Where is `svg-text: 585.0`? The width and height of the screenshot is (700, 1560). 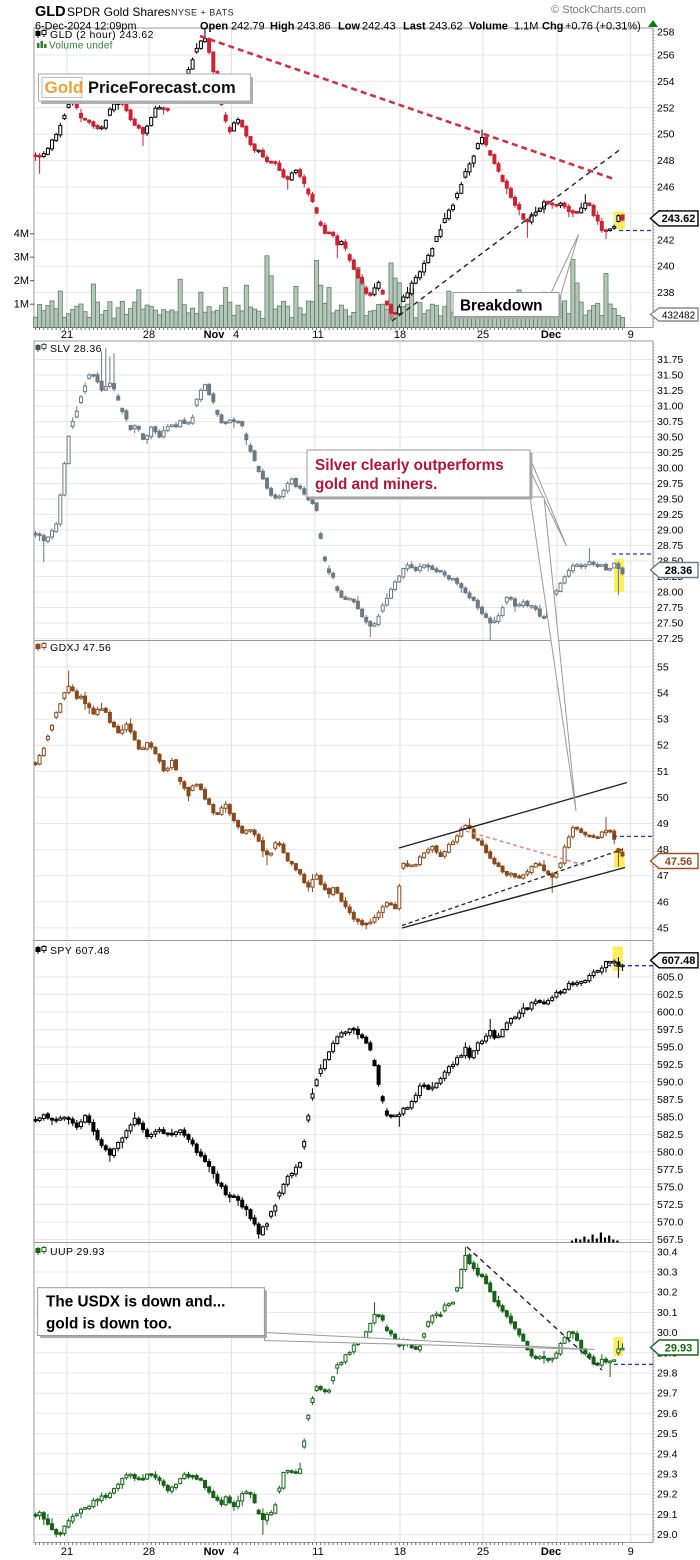
svg-text: 585.0 is located at coordinates (670, 1118).